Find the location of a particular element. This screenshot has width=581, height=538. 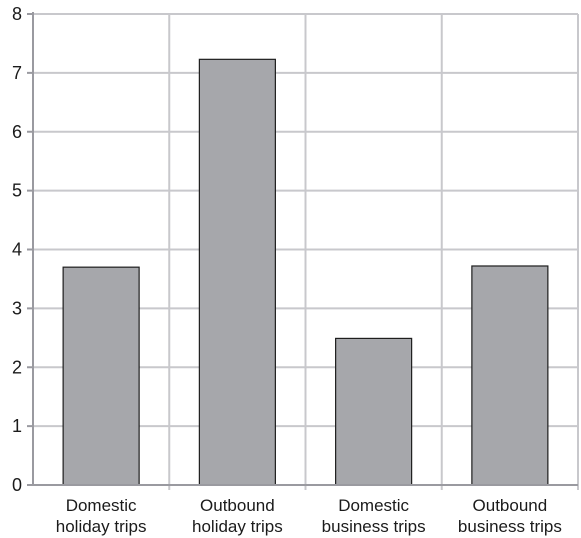

y-tick-label: 3 is located at coordinates (17, 308).